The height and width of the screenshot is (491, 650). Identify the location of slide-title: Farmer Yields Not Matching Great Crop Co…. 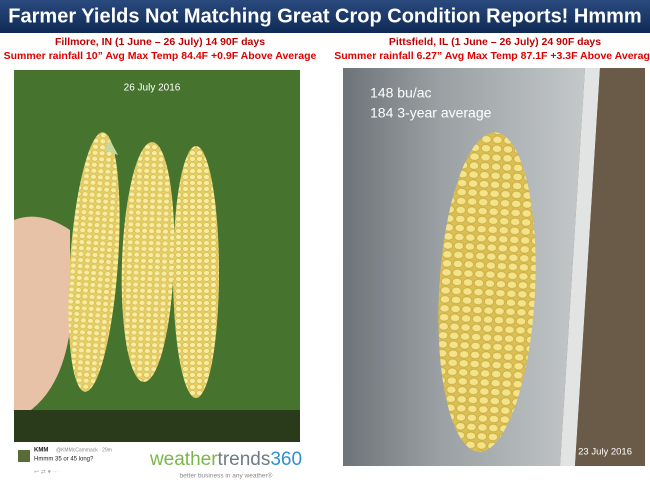
(324, 16).